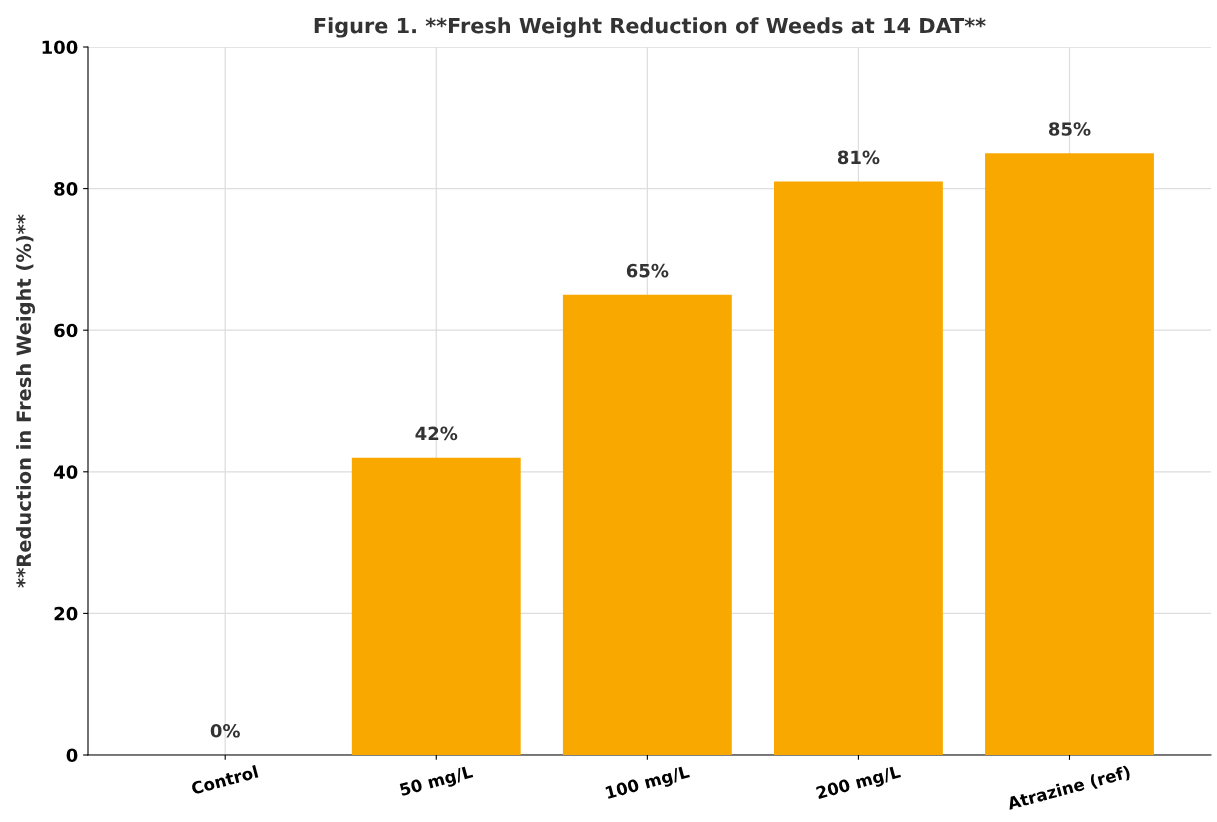 The height and width of the screenshot is (822, 1217). What do you see at coordinates (858, 157) in the screenshot?
I see `data-label: 81%` at bounding box center [858, 157].